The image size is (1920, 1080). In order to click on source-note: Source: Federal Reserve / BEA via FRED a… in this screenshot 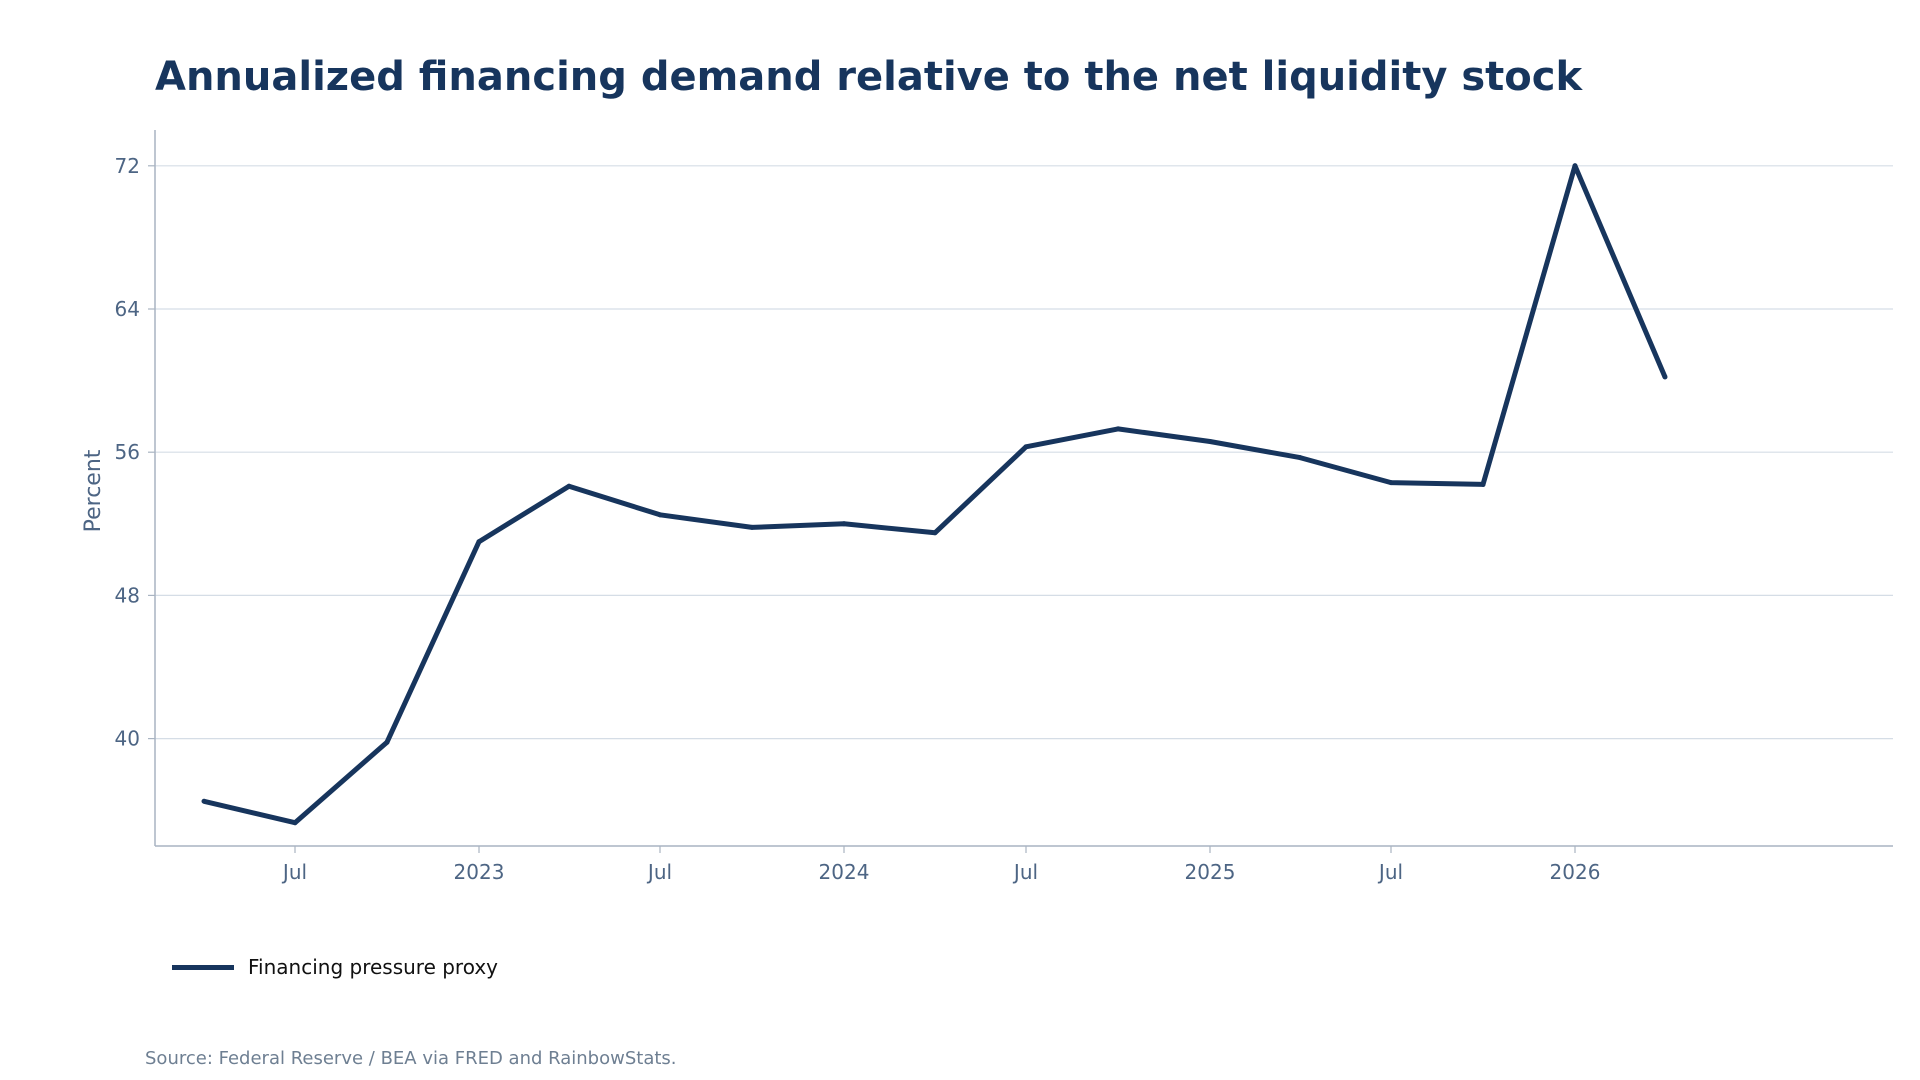, I will do `click(411, 1058)`.